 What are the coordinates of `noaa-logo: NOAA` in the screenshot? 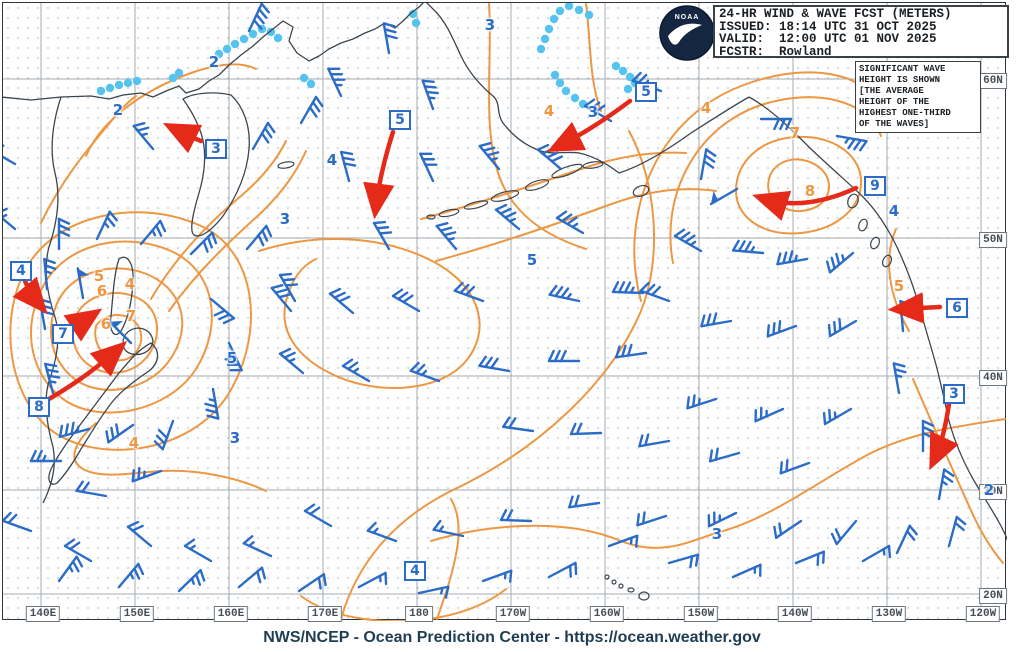 It's located at (687, 33).